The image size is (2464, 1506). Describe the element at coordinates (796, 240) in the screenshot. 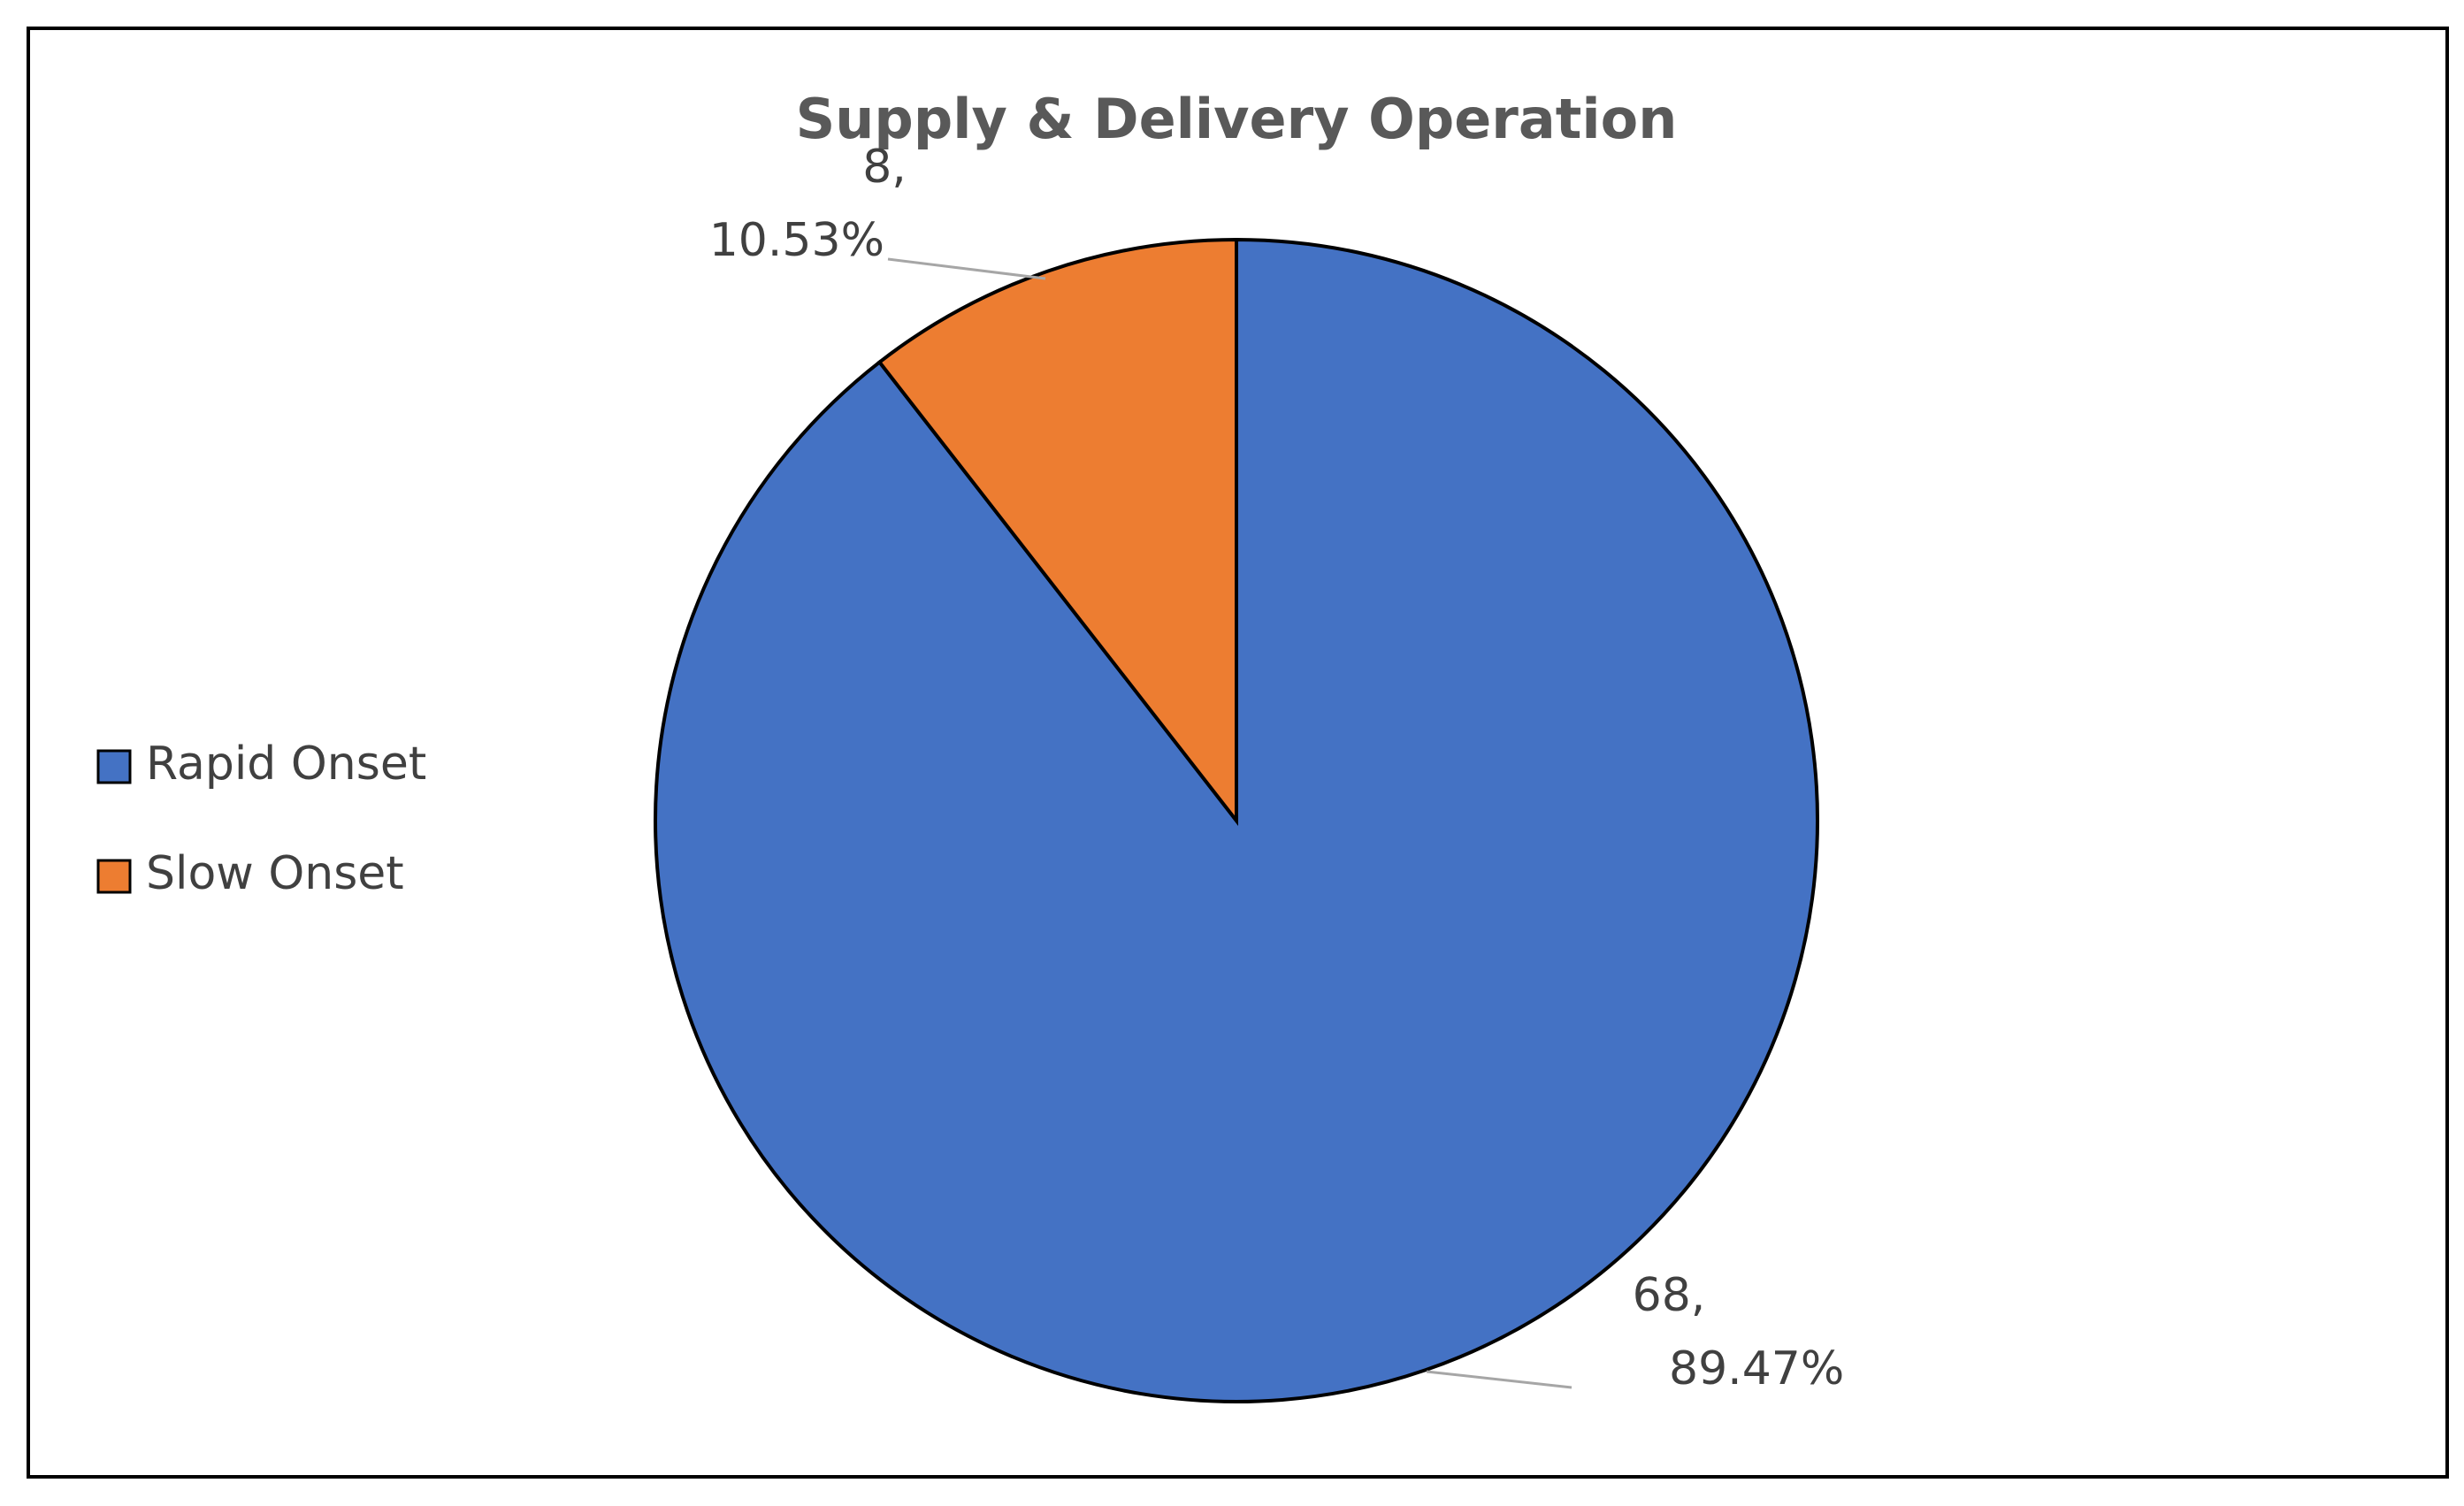

I see `data-label: 10.53%` at that location.